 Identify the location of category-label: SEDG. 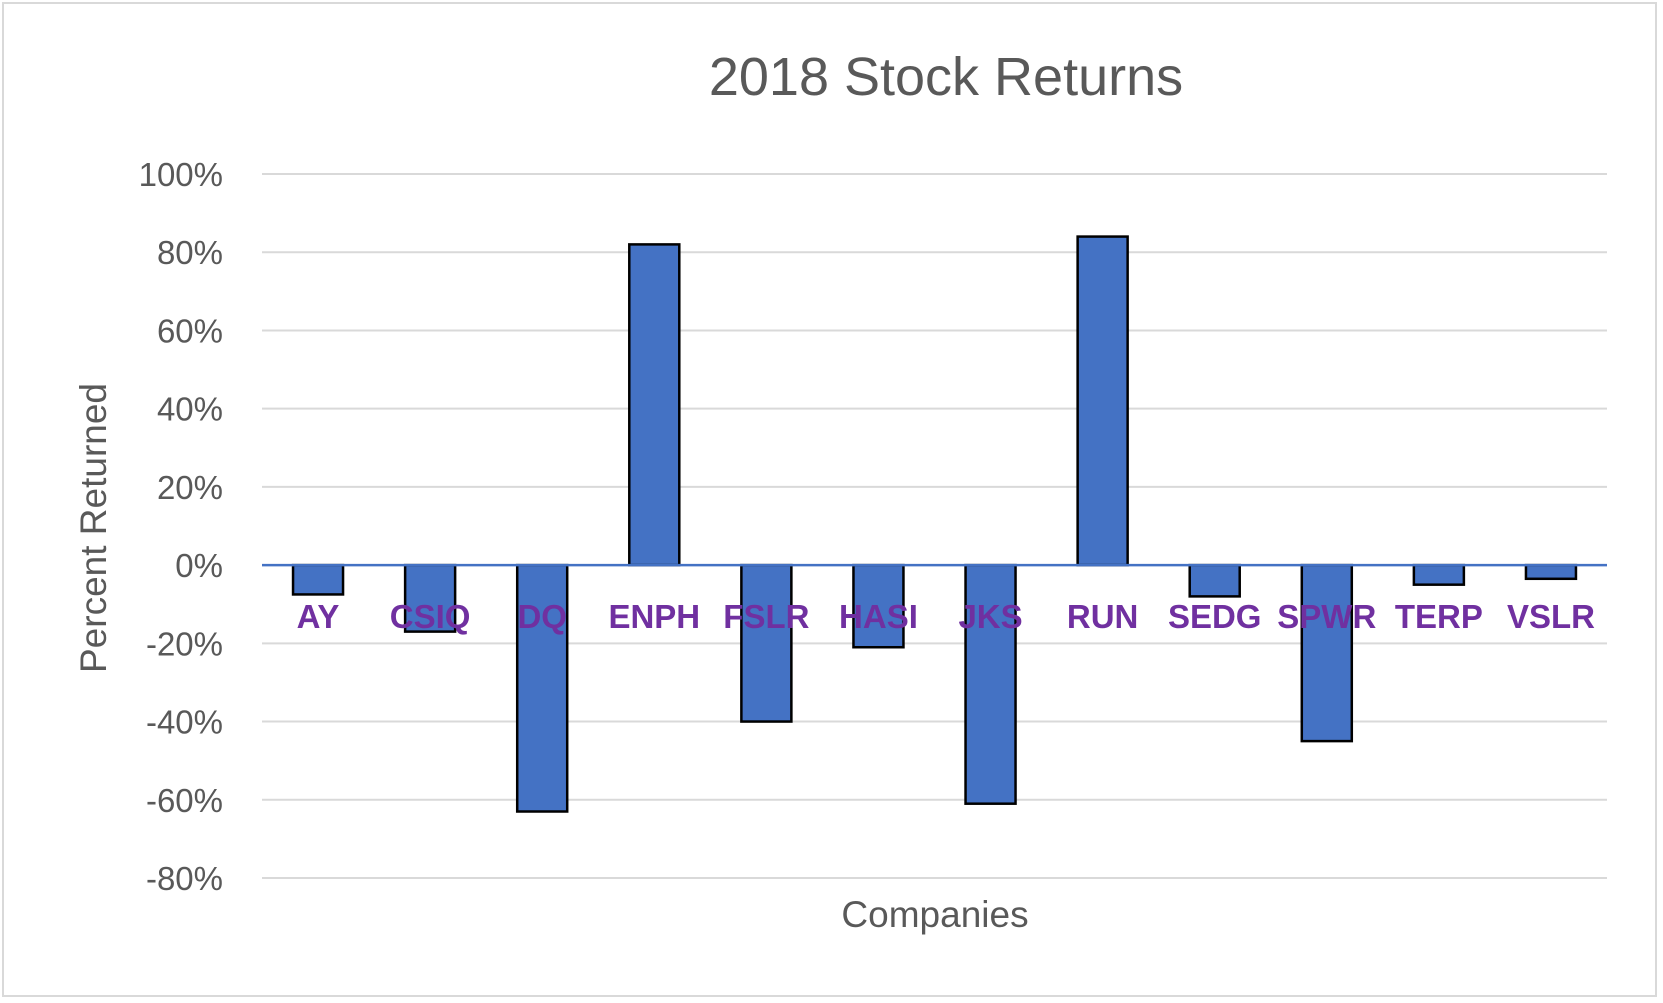
(1215, 616).